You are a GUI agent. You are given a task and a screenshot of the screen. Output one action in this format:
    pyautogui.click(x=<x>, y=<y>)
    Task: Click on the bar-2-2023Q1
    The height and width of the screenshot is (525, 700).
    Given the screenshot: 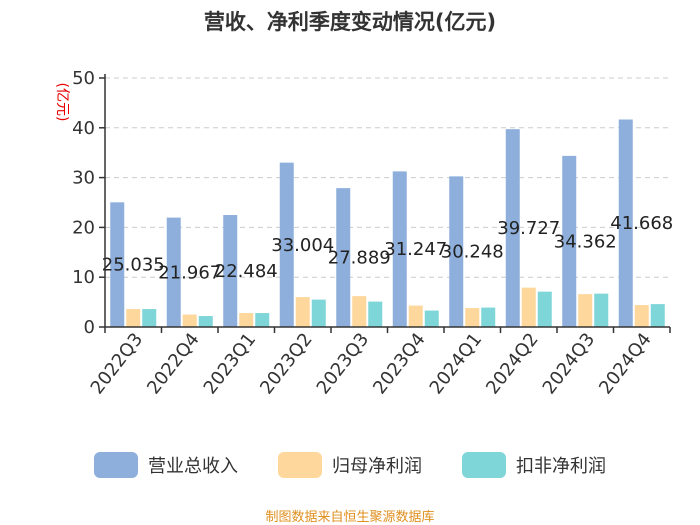 What is the action you would take?
    pyautogui.click(x=262, y=320)
    